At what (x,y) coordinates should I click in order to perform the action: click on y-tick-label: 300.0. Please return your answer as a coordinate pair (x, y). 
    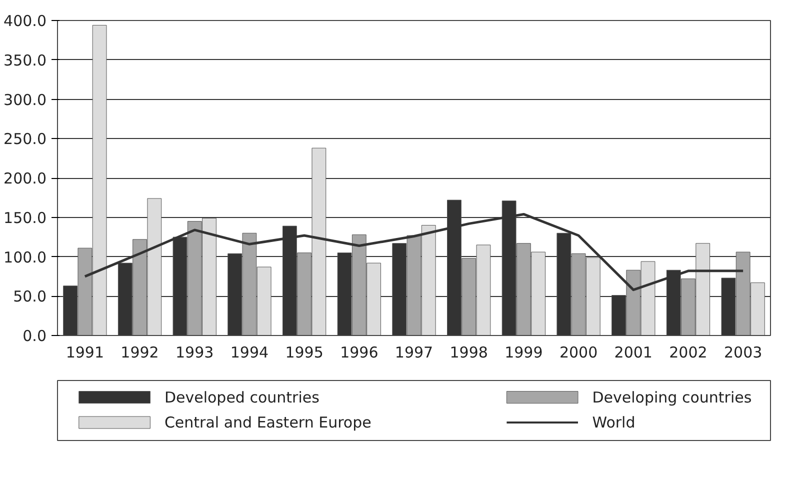
    Looking at the image, I should click on (25, 99).